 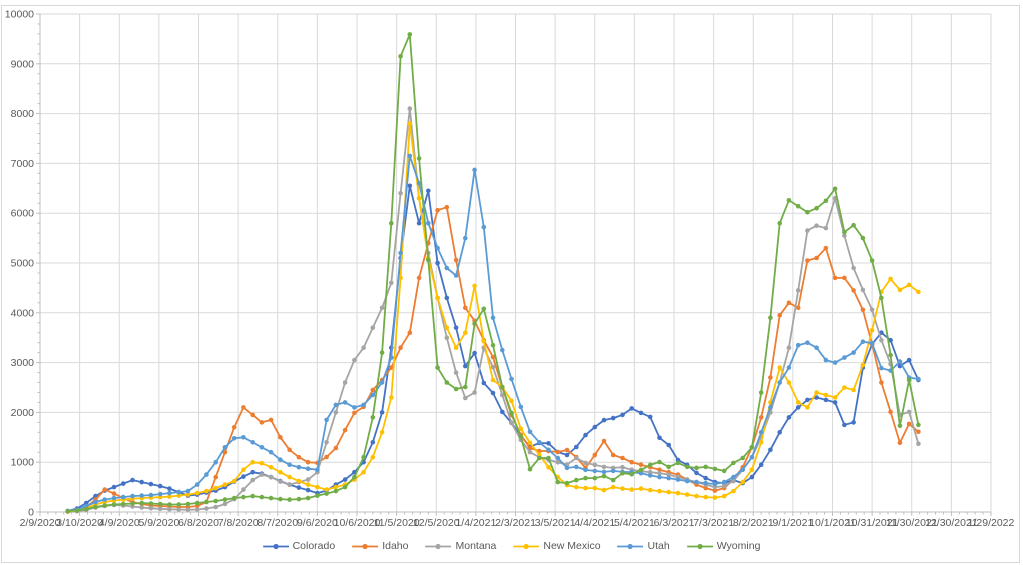 What do you see at coordinates (460, 546) in the screenshot?
I see `legend-item-montana: Montana` at bounding box center [460, 546].